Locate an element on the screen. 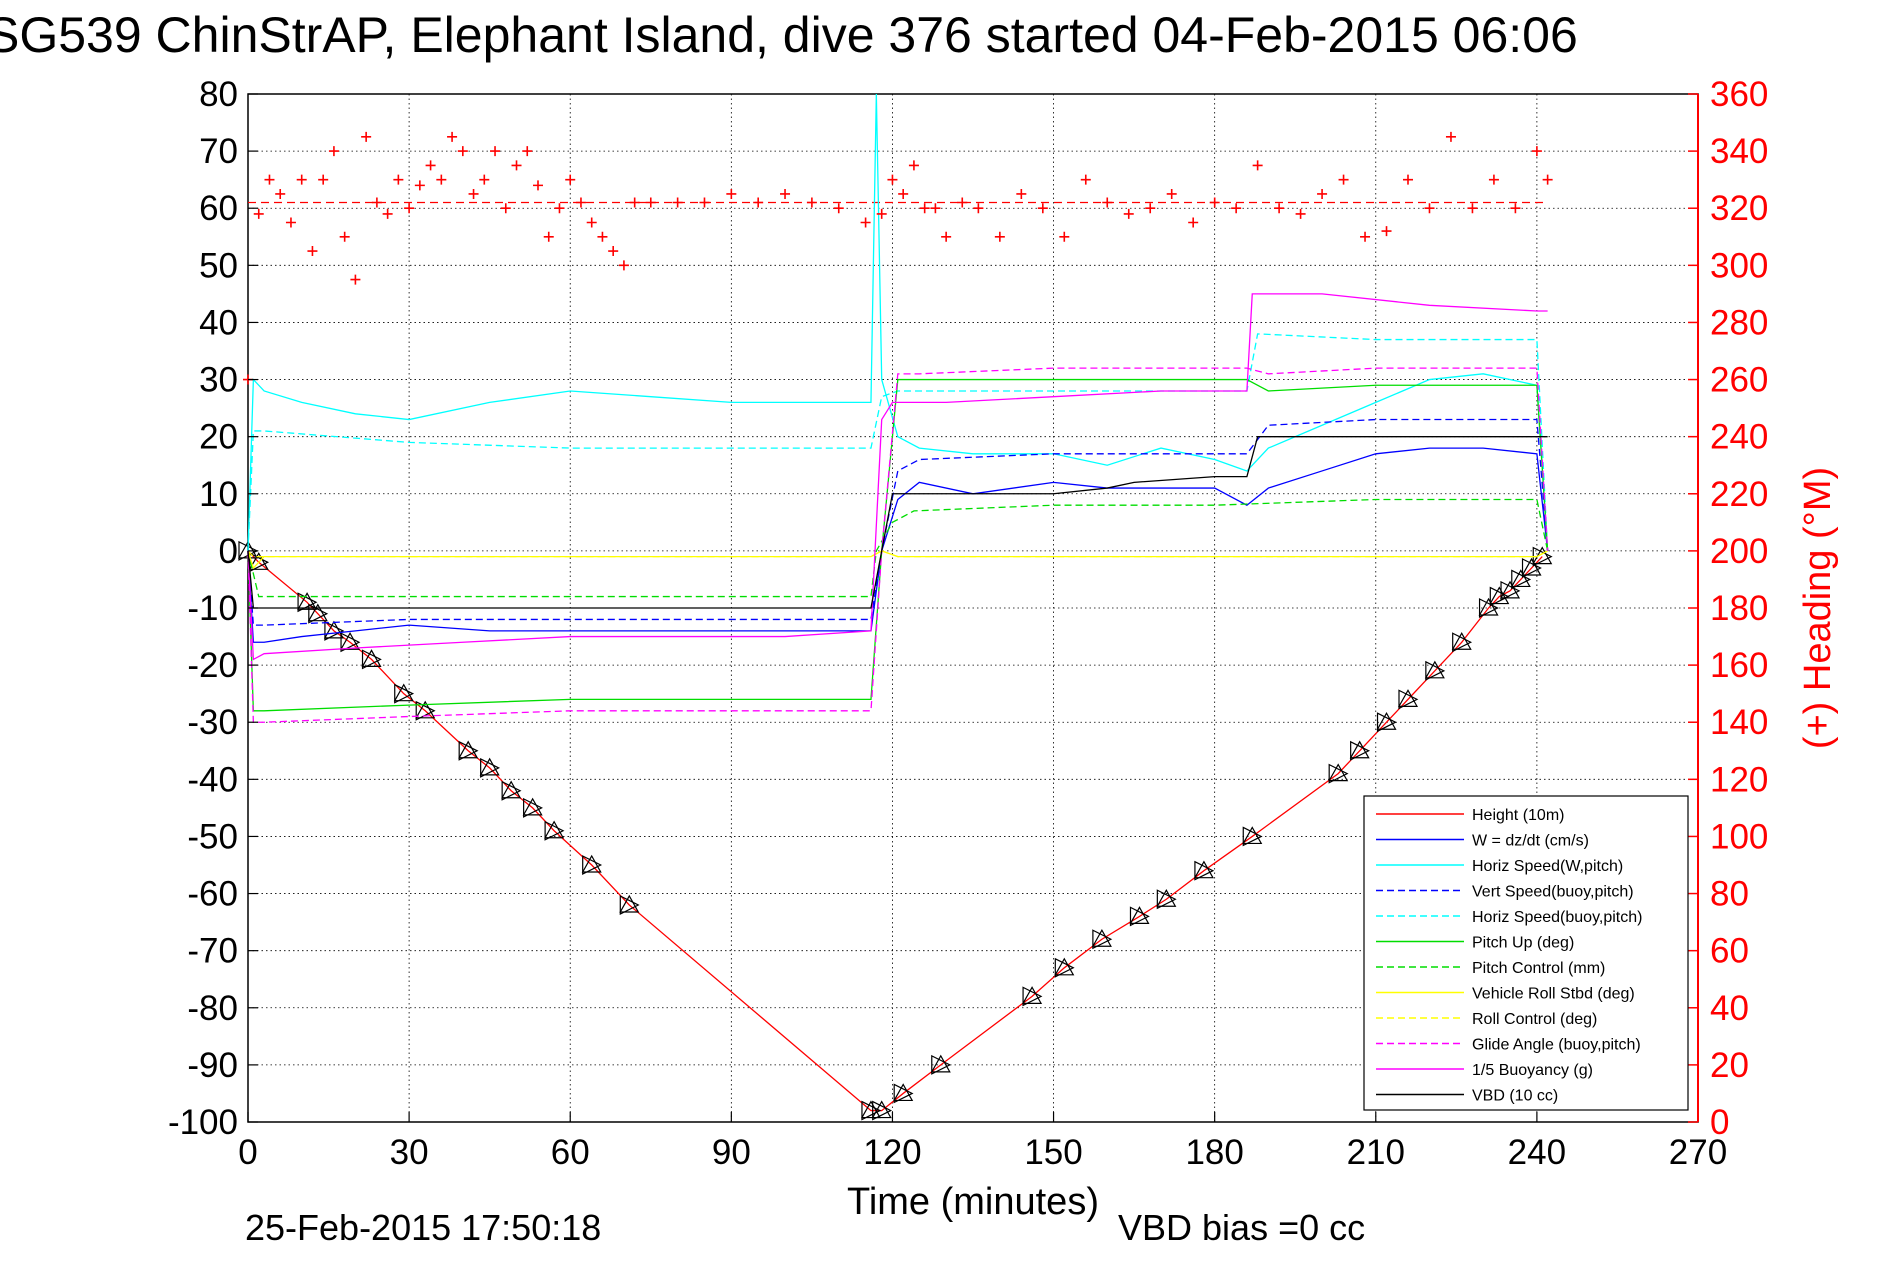 This screenshot has width=1891, height=1267. legend-entry: Vehicle Roll Stbd (deg) is located at coordinates (1553, 994).